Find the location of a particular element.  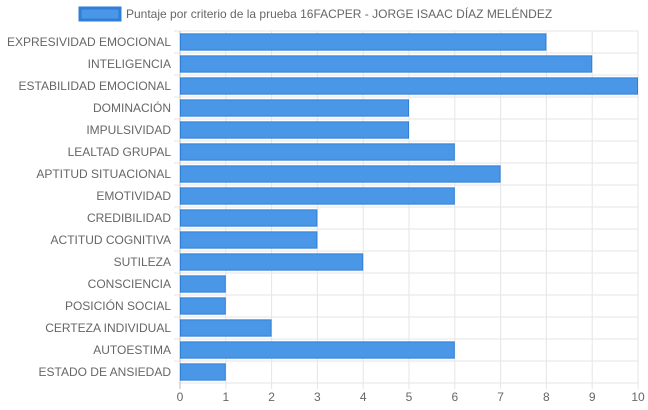

category-label: CERTEZA INDIVIDUAL is located at coordinates (108, 328).